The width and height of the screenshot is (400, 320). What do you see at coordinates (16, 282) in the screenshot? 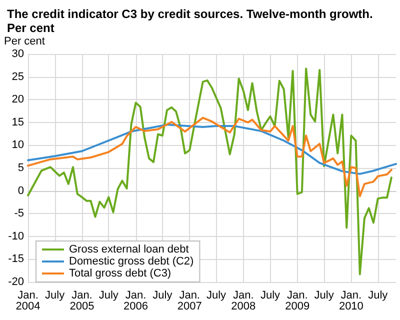
I see `y-tick-label: -20` at bounding box center [16, 282].